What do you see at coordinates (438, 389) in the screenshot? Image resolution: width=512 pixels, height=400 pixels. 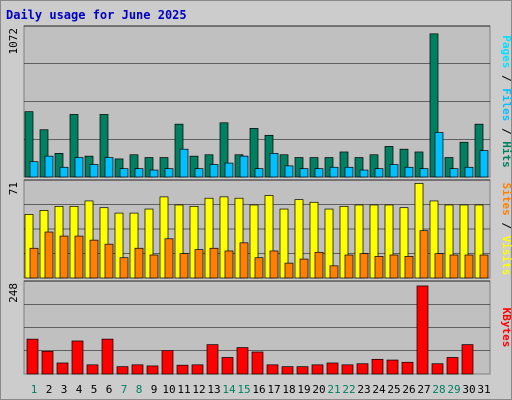 I see `x-tick-label-day-28: 28` at bounding box center [438, 389].